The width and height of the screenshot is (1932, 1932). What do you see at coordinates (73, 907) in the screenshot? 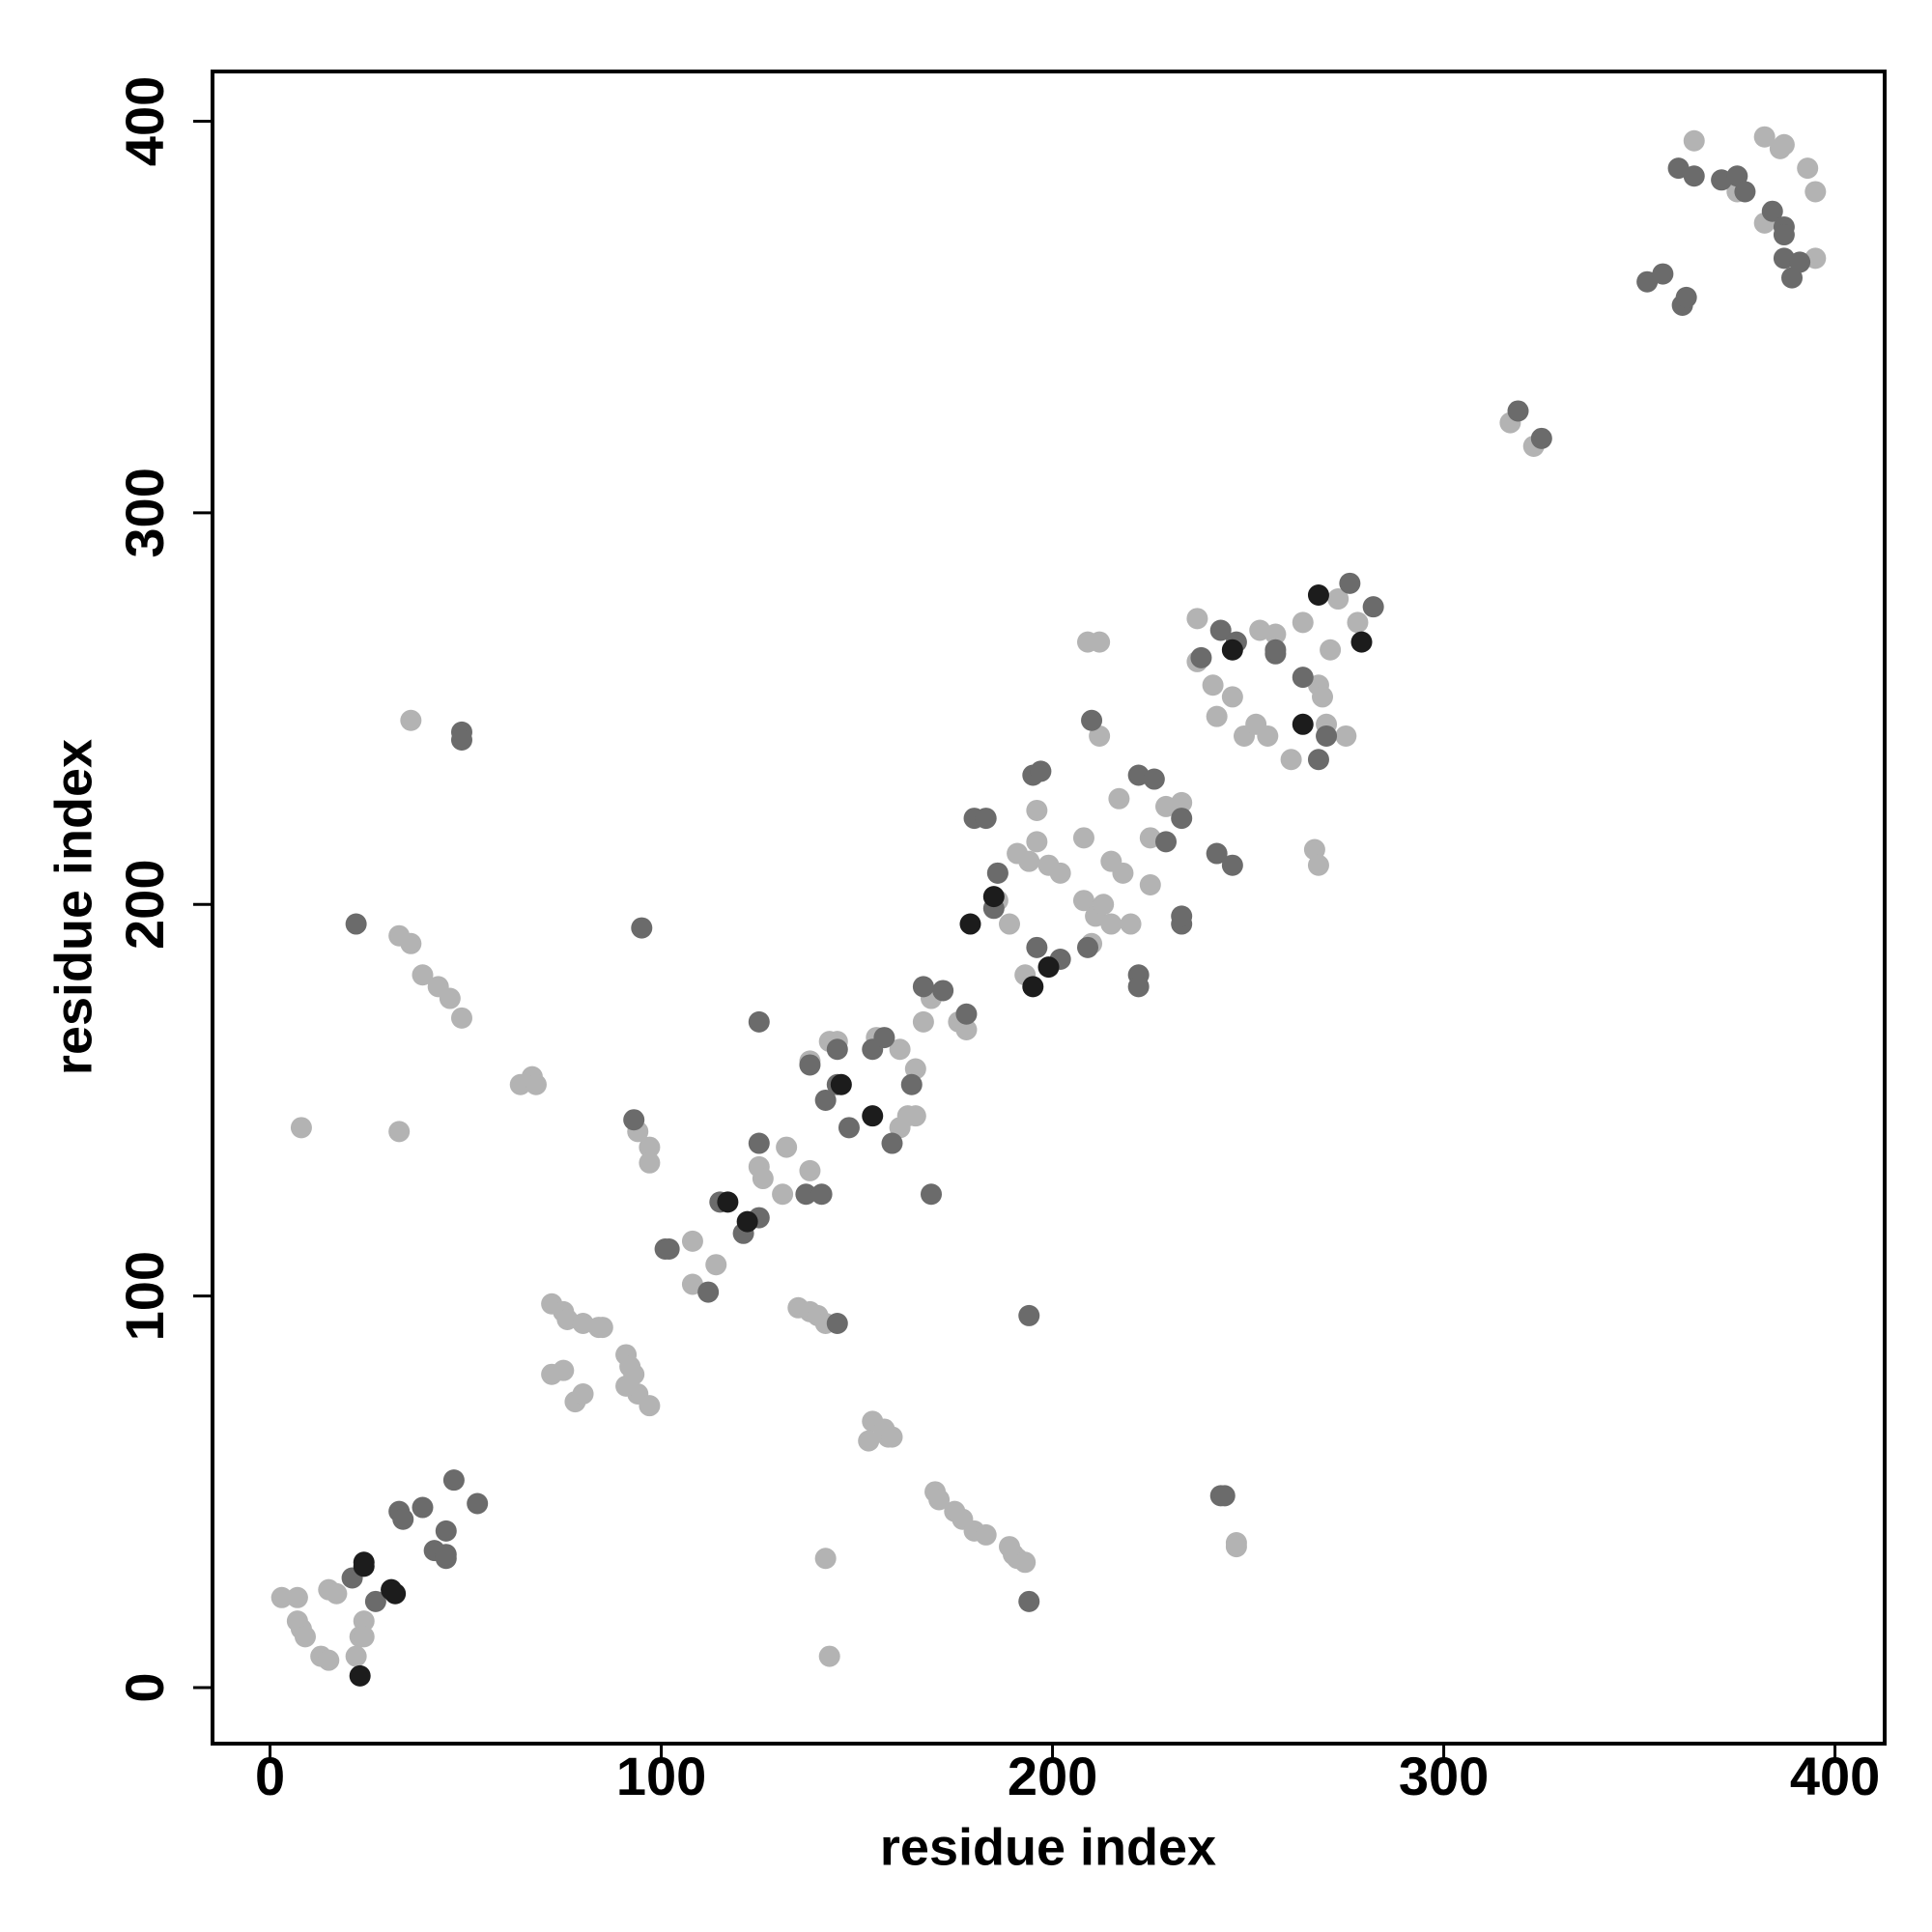
I see `y-axis-title: residue index` at bounding box center [73, 907].